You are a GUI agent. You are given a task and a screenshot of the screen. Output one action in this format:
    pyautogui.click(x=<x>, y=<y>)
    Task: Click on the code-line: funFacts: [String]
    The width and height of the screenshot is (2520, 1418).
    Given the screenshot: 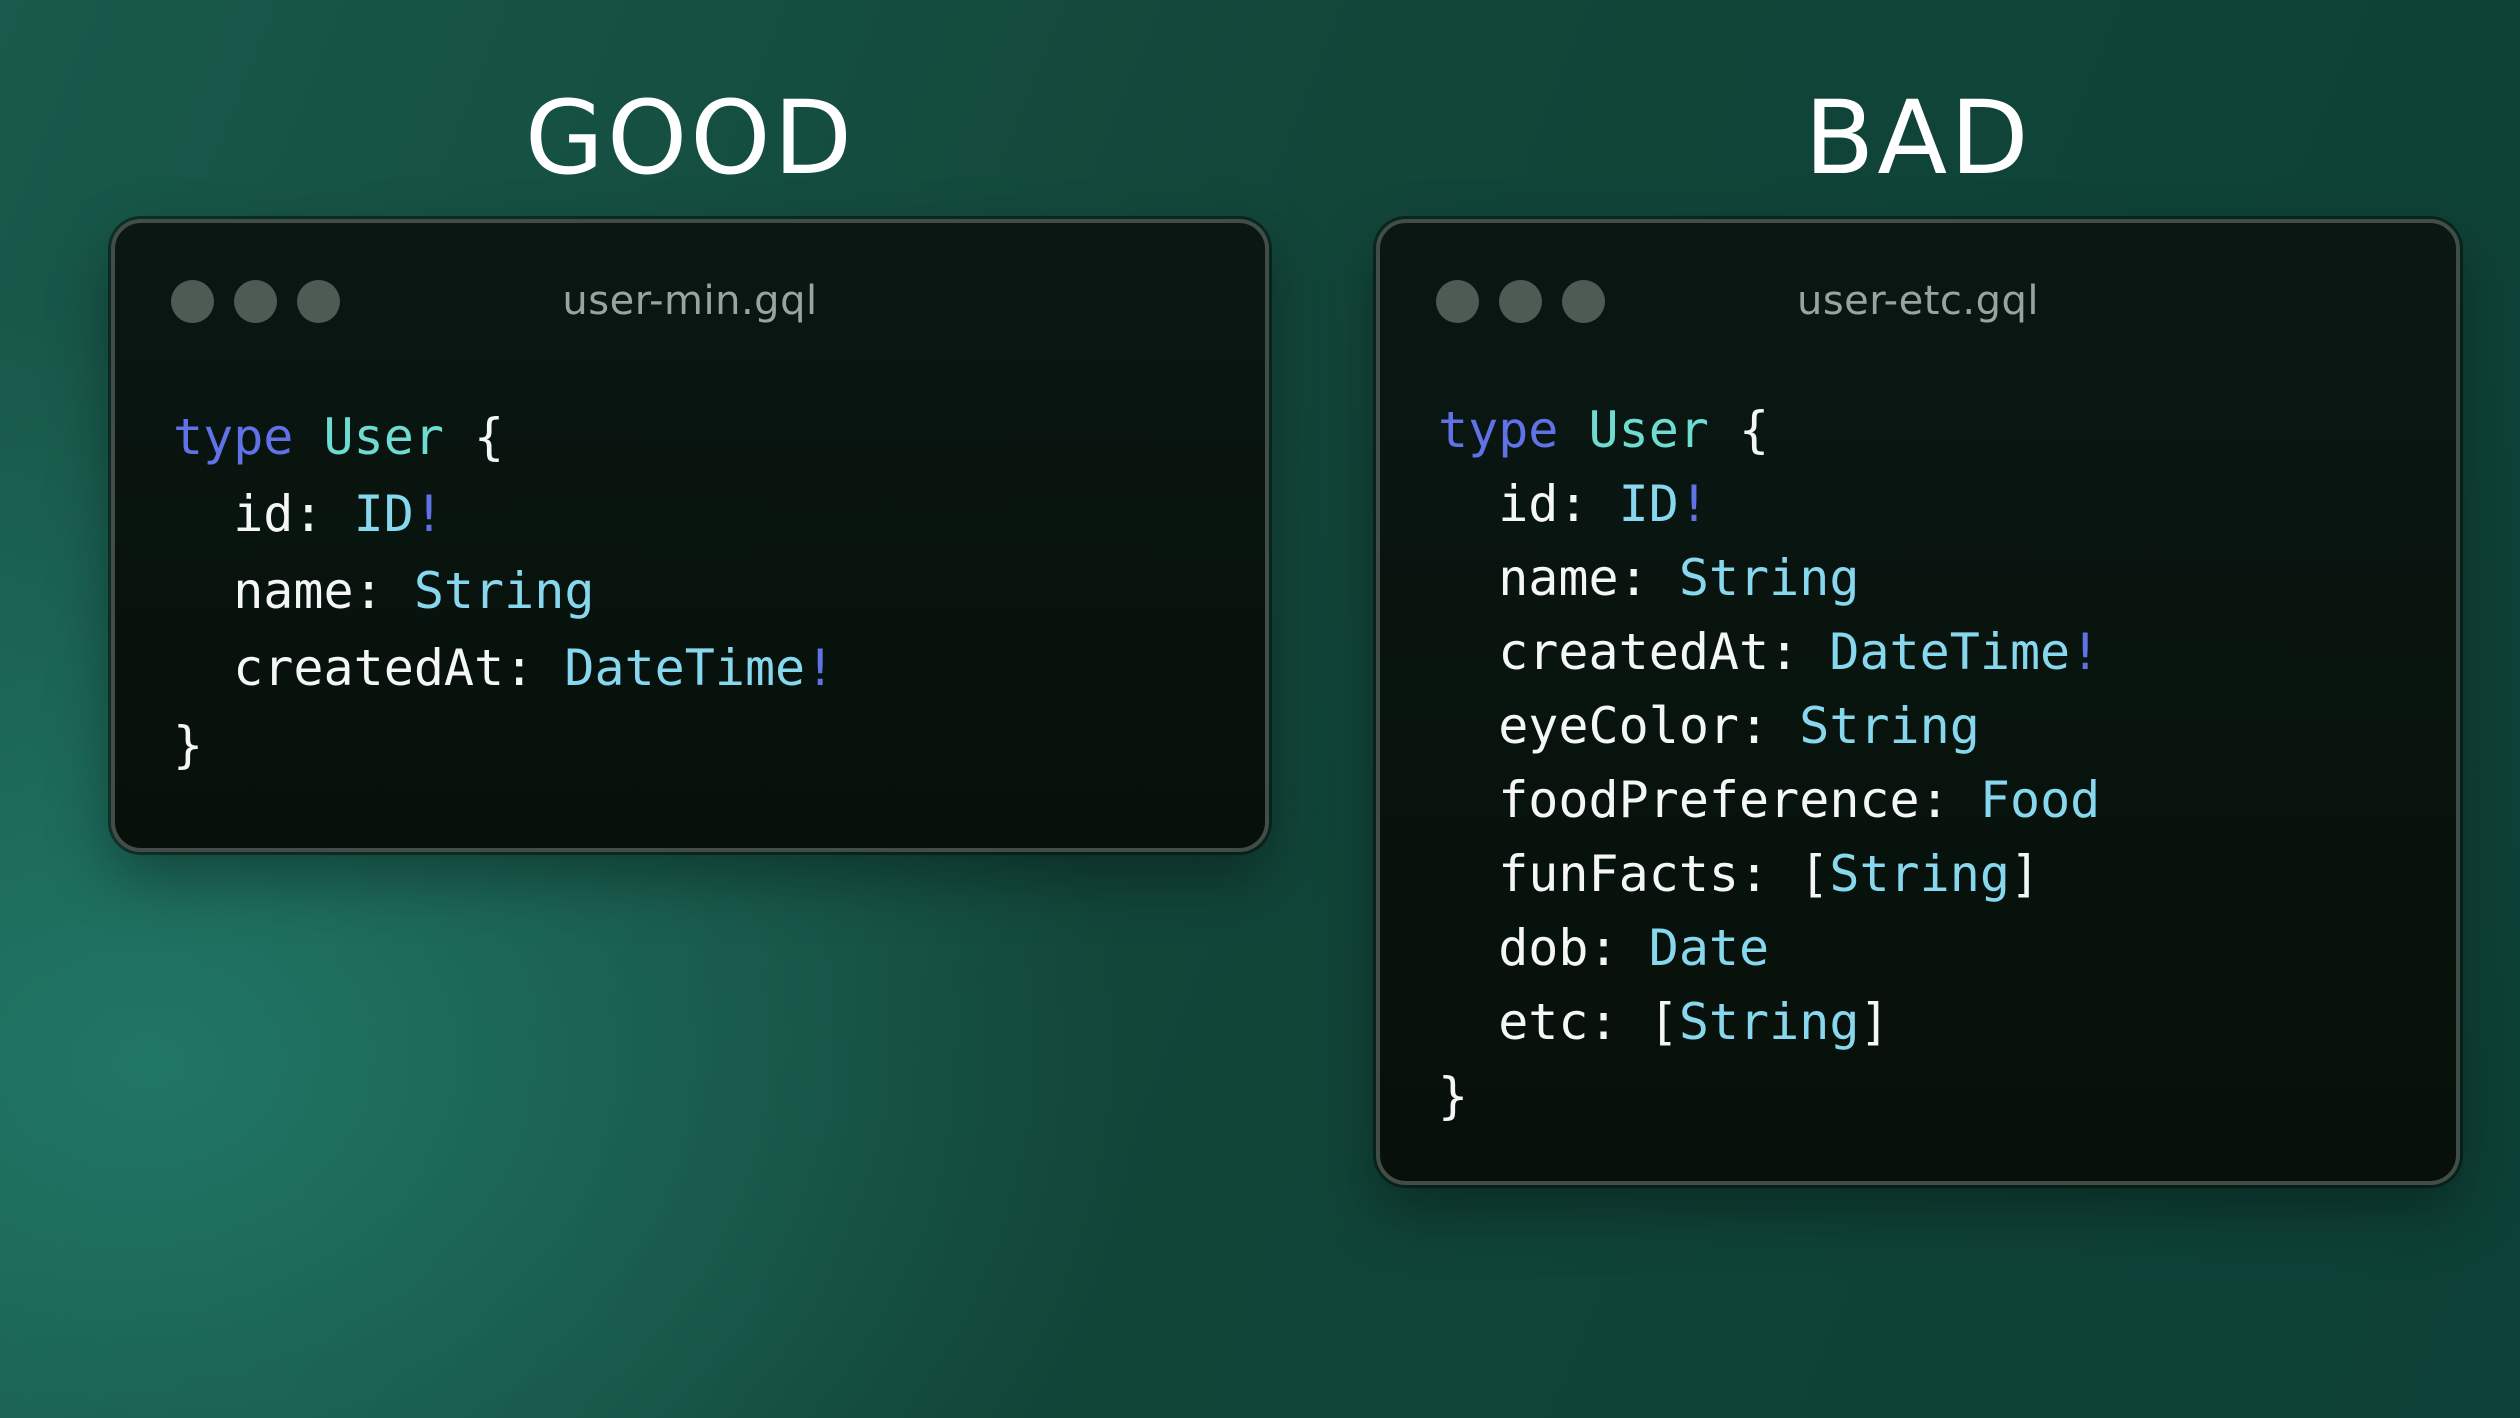 What is the action you would take?
    pyautogui.click(x=1932, y=874)
    